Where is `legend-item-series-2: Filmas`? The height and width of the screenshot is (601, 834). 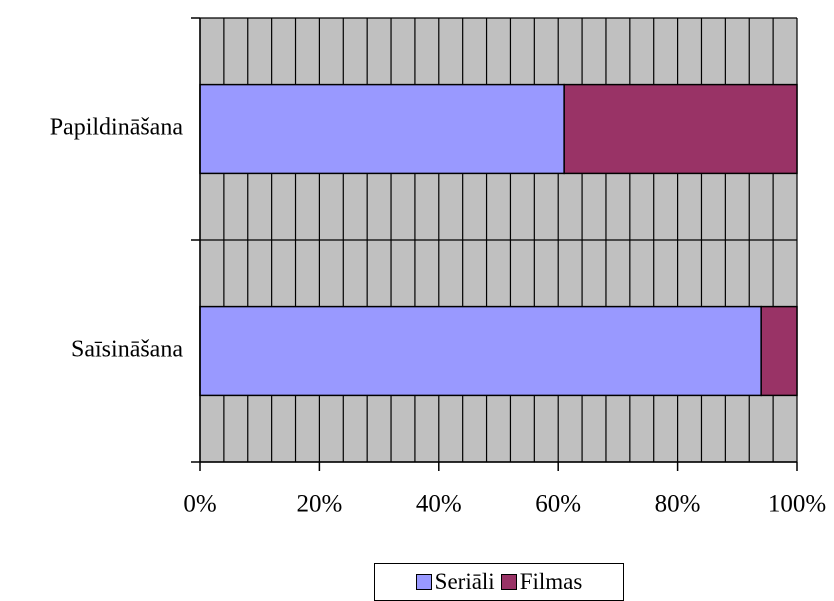
legend-item-series-2: Filmas is located at coordinates (541, 582).